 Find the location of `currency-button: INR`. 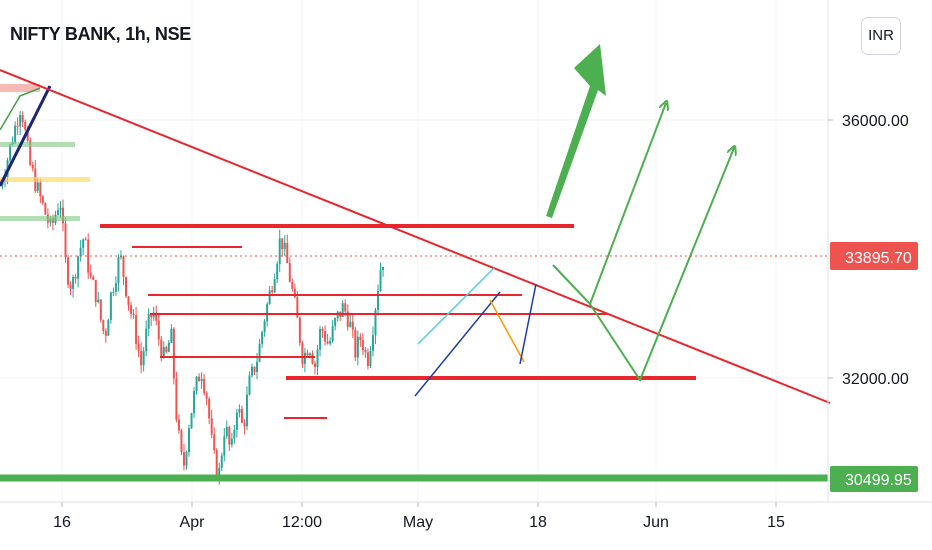

currency-button: INR is located at coordinates (881, 36).